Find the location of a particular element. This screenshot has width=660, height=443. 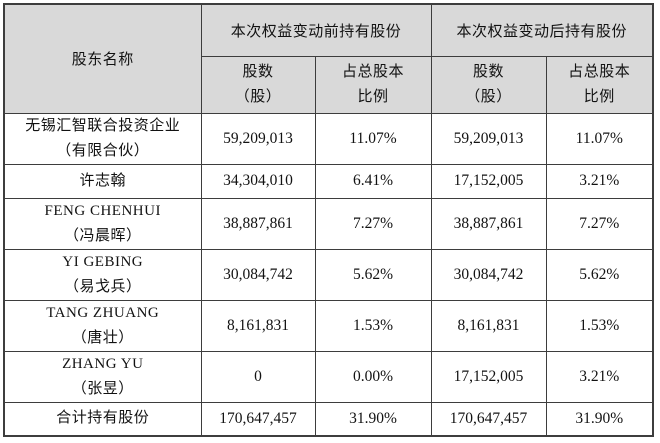

shares-before: 8,161,831 is located at coordinates (258, 325).